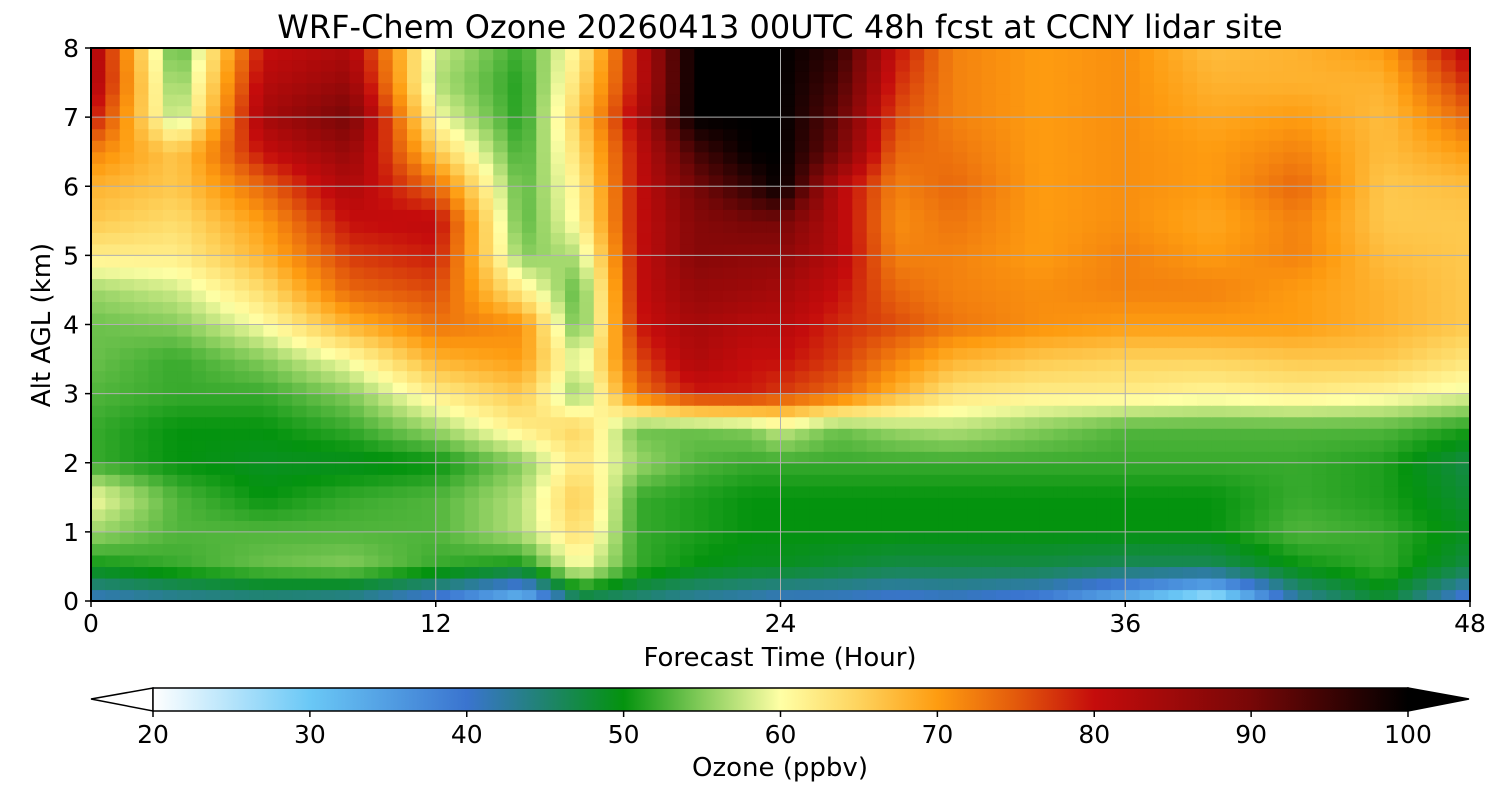  Describe the element at coordinates (1470, 623) in the screenshot. I see `x-tick-label: 48` at that location.